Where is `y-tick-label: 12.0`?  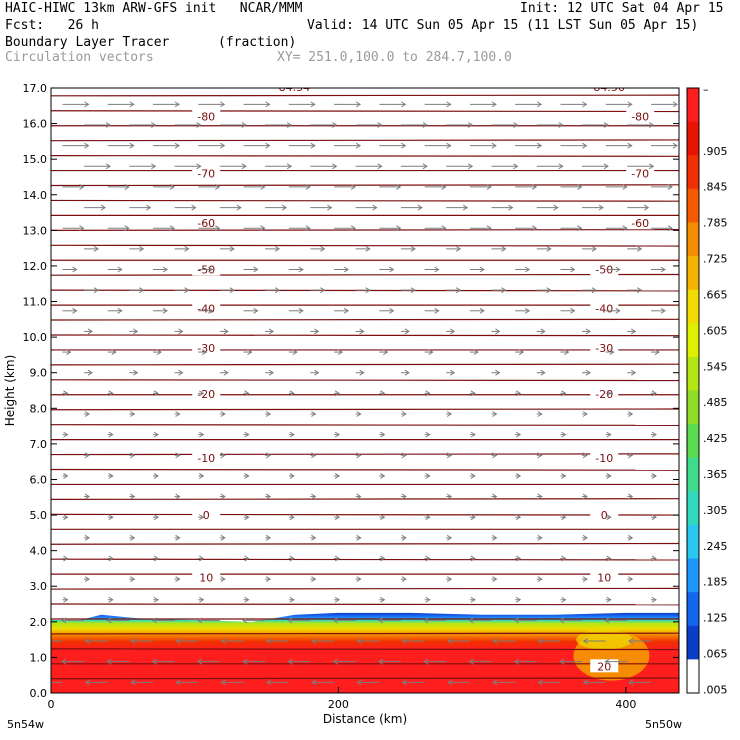
y-tick-label: 12.0 is located at coordinates (35, 266).